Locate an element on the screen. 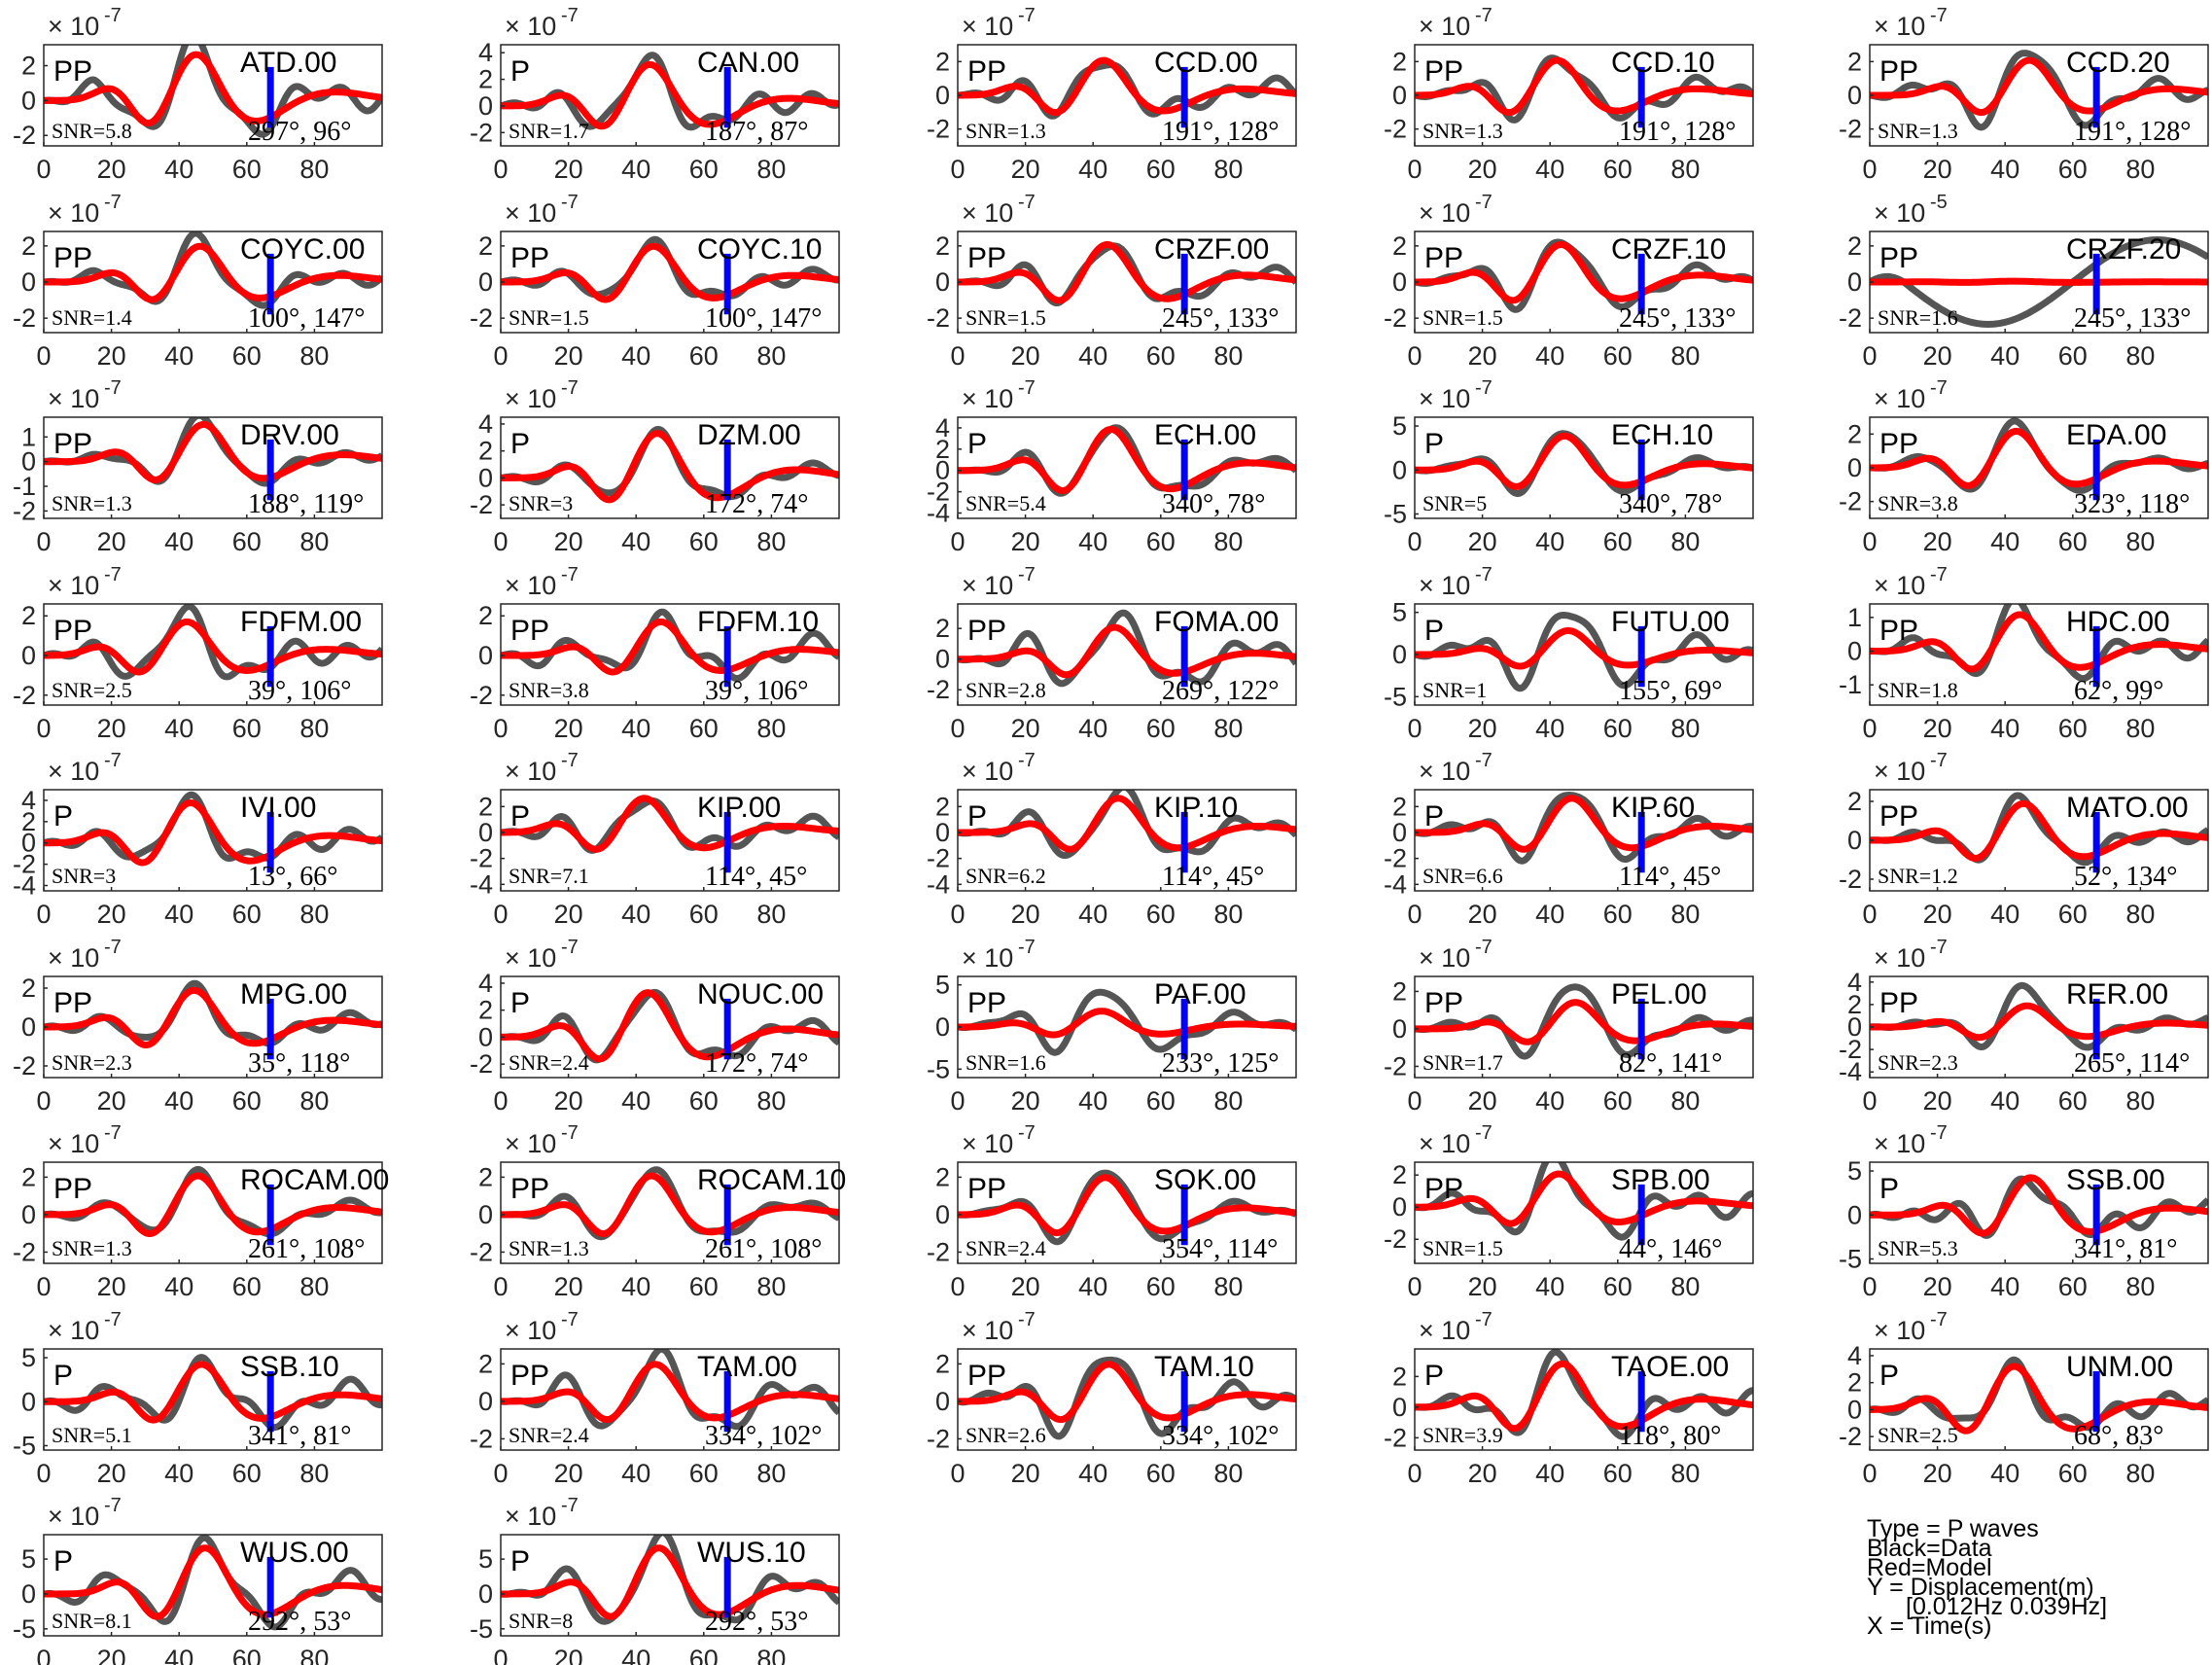 Image resolution: width=2212 pixels, height=1665 pixels. snr-label: SNR=2.3 is located at coordinates (1918, 1062).